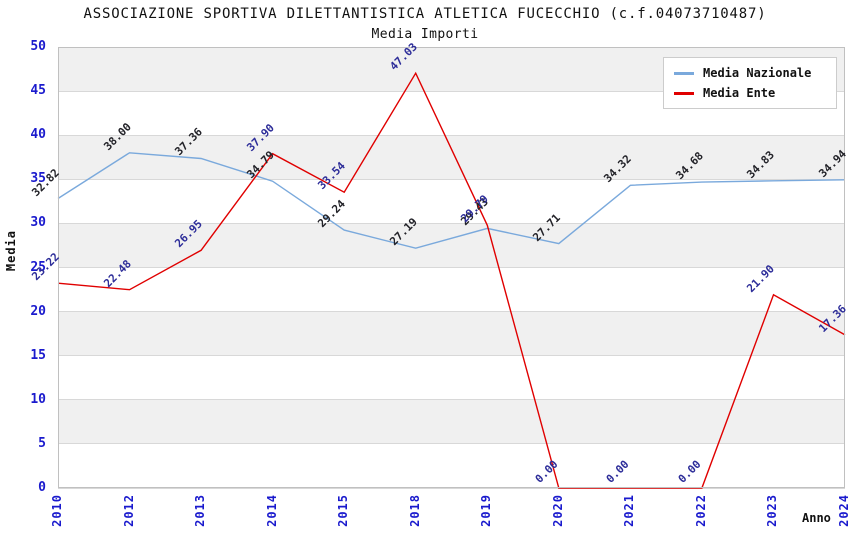 The image size is (850, 550). I want to click on x-tick-label: 2014, so click(271, 510).